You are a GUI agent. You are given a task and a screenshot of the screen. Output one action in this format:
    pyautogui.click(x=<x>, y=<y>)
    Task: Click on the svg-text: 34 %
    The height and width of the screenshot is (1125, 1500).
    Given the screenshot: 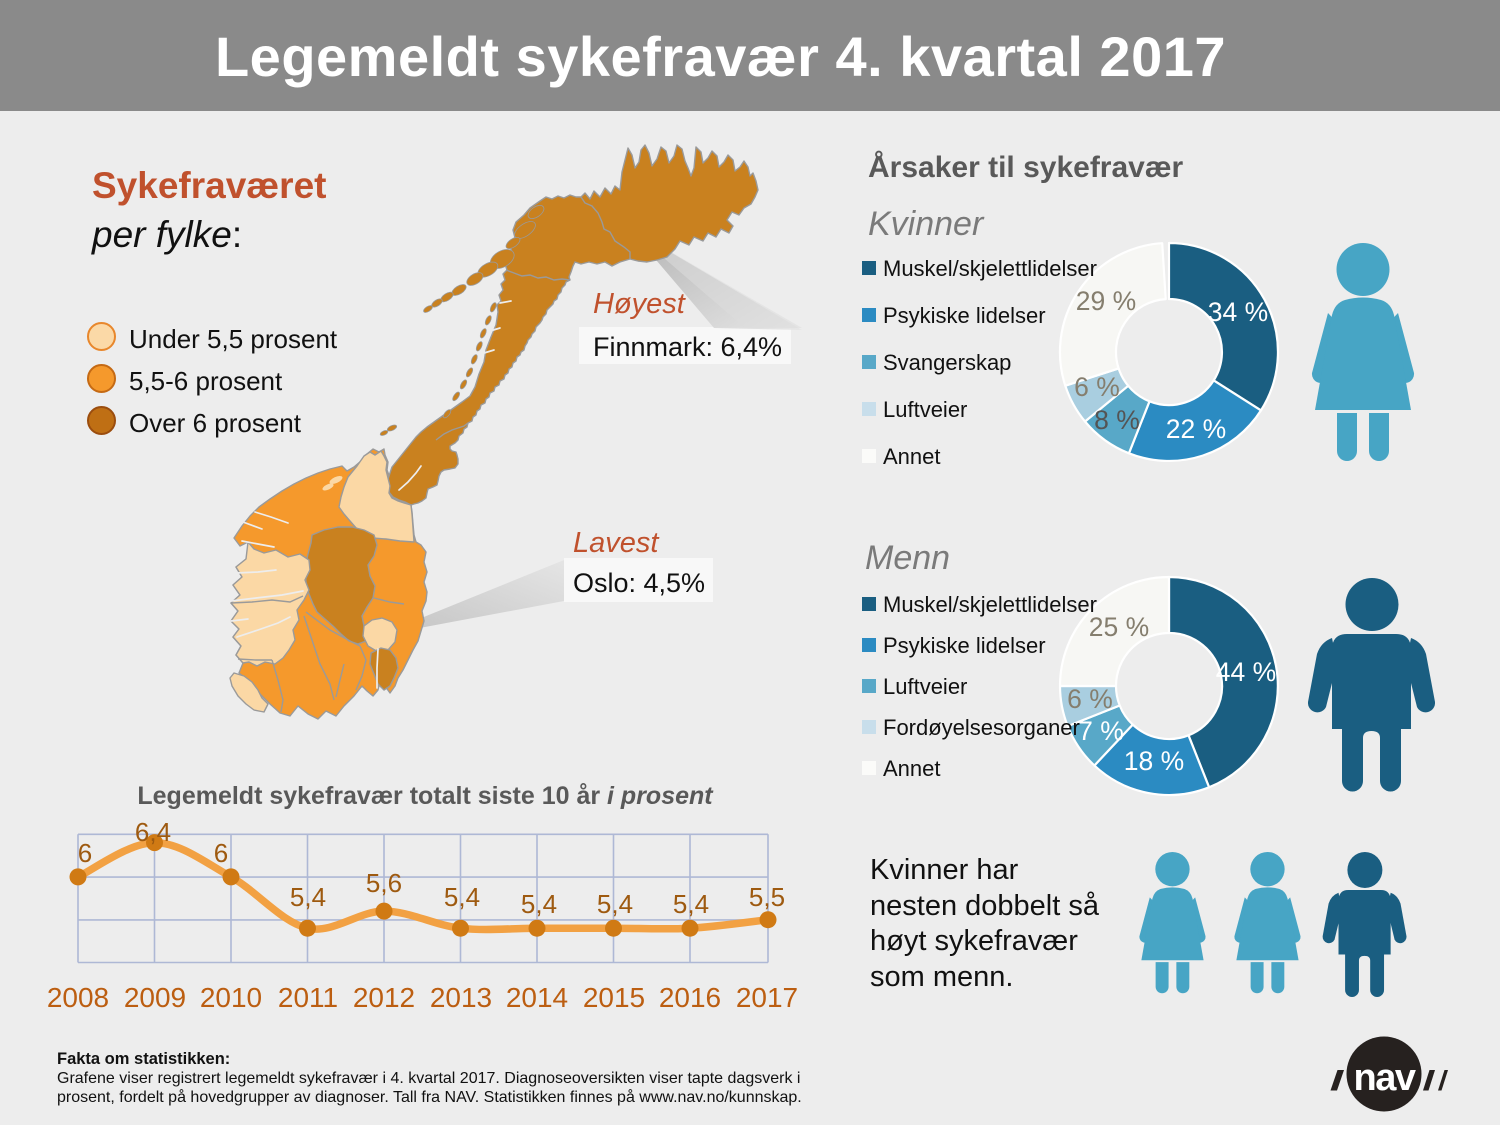 What is the action you would take?
    pyautogui.click(x=1238, y=312)
    